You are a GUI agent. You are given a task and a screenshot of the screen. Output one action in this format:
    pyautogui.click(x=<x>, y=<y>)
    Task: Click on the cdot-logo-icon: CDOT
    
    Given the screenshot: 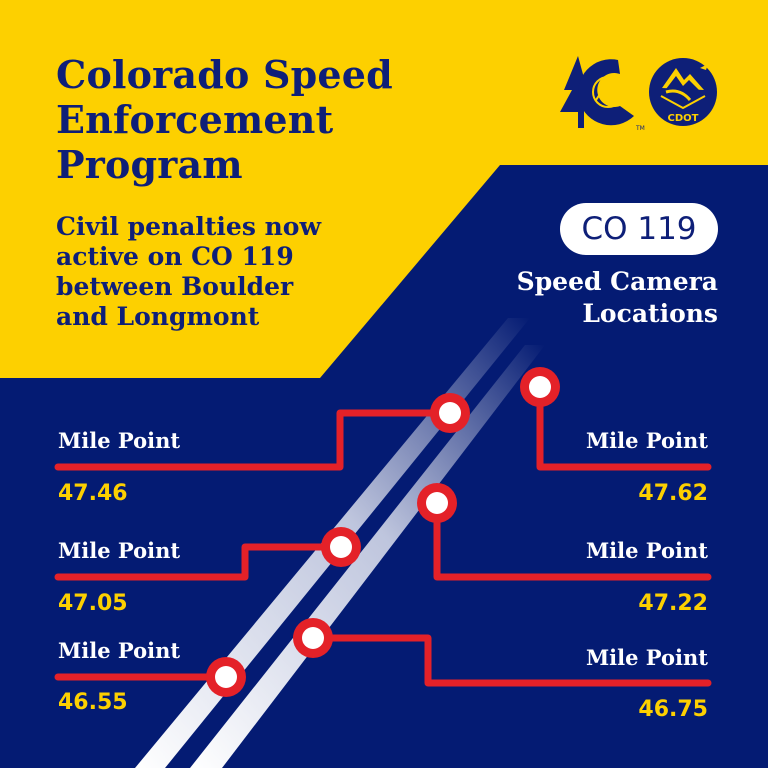 What is the action you would take?
    pyautogui.click(x=683, y=92)
    